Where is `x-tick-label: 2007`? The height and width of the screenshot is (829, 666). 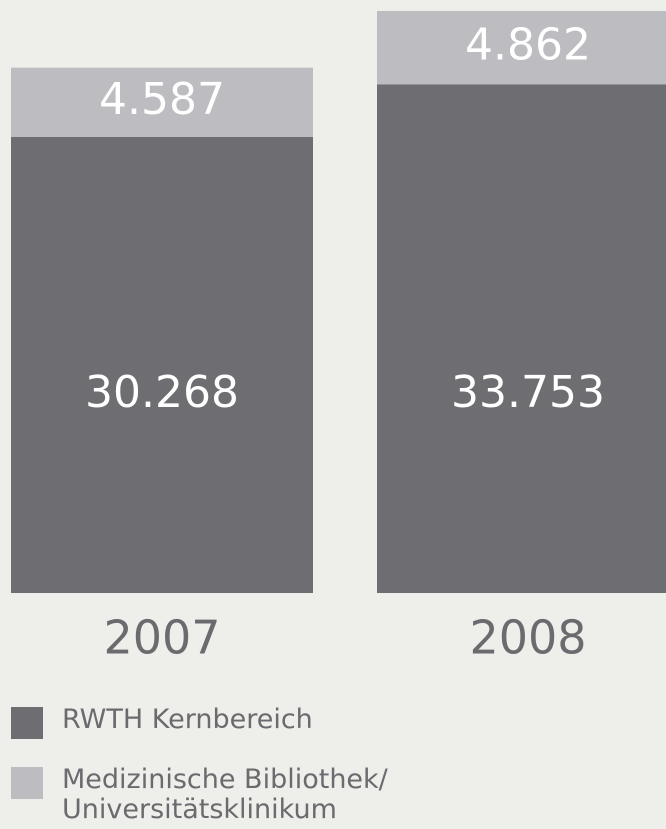 x-tick-label: 2007 is located at coordinates (161, 638).